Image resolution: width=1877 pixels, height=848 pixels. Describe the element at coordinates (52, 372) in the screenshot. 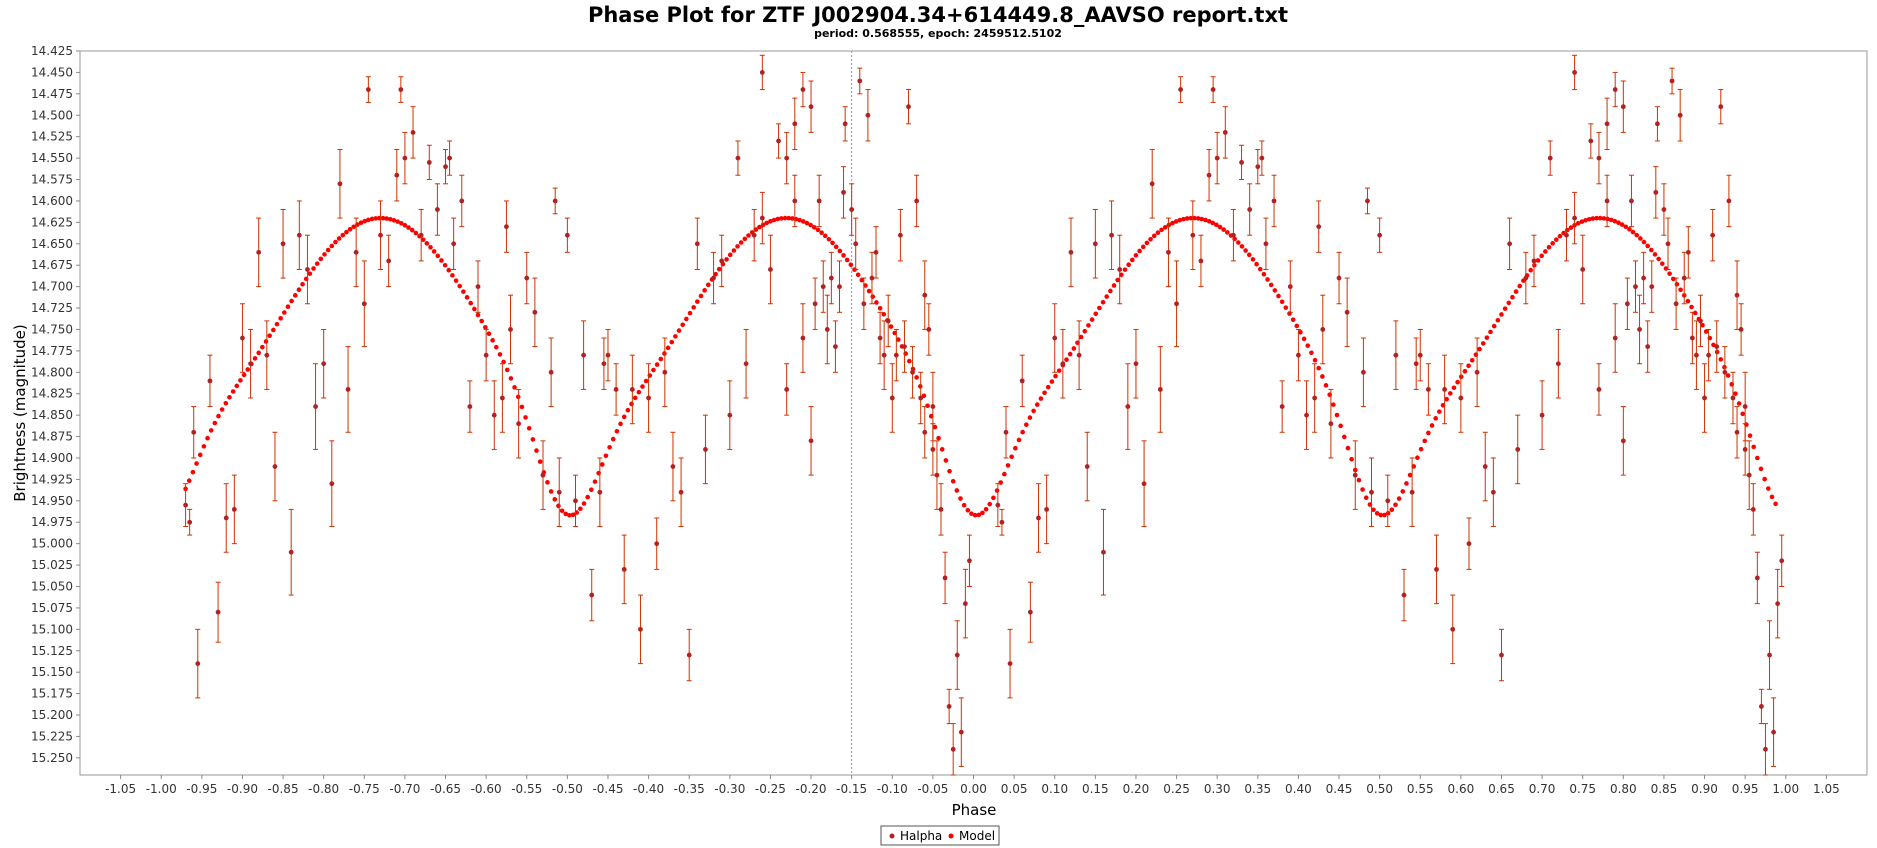

I see `y-tick-label: 14.800` at that location.